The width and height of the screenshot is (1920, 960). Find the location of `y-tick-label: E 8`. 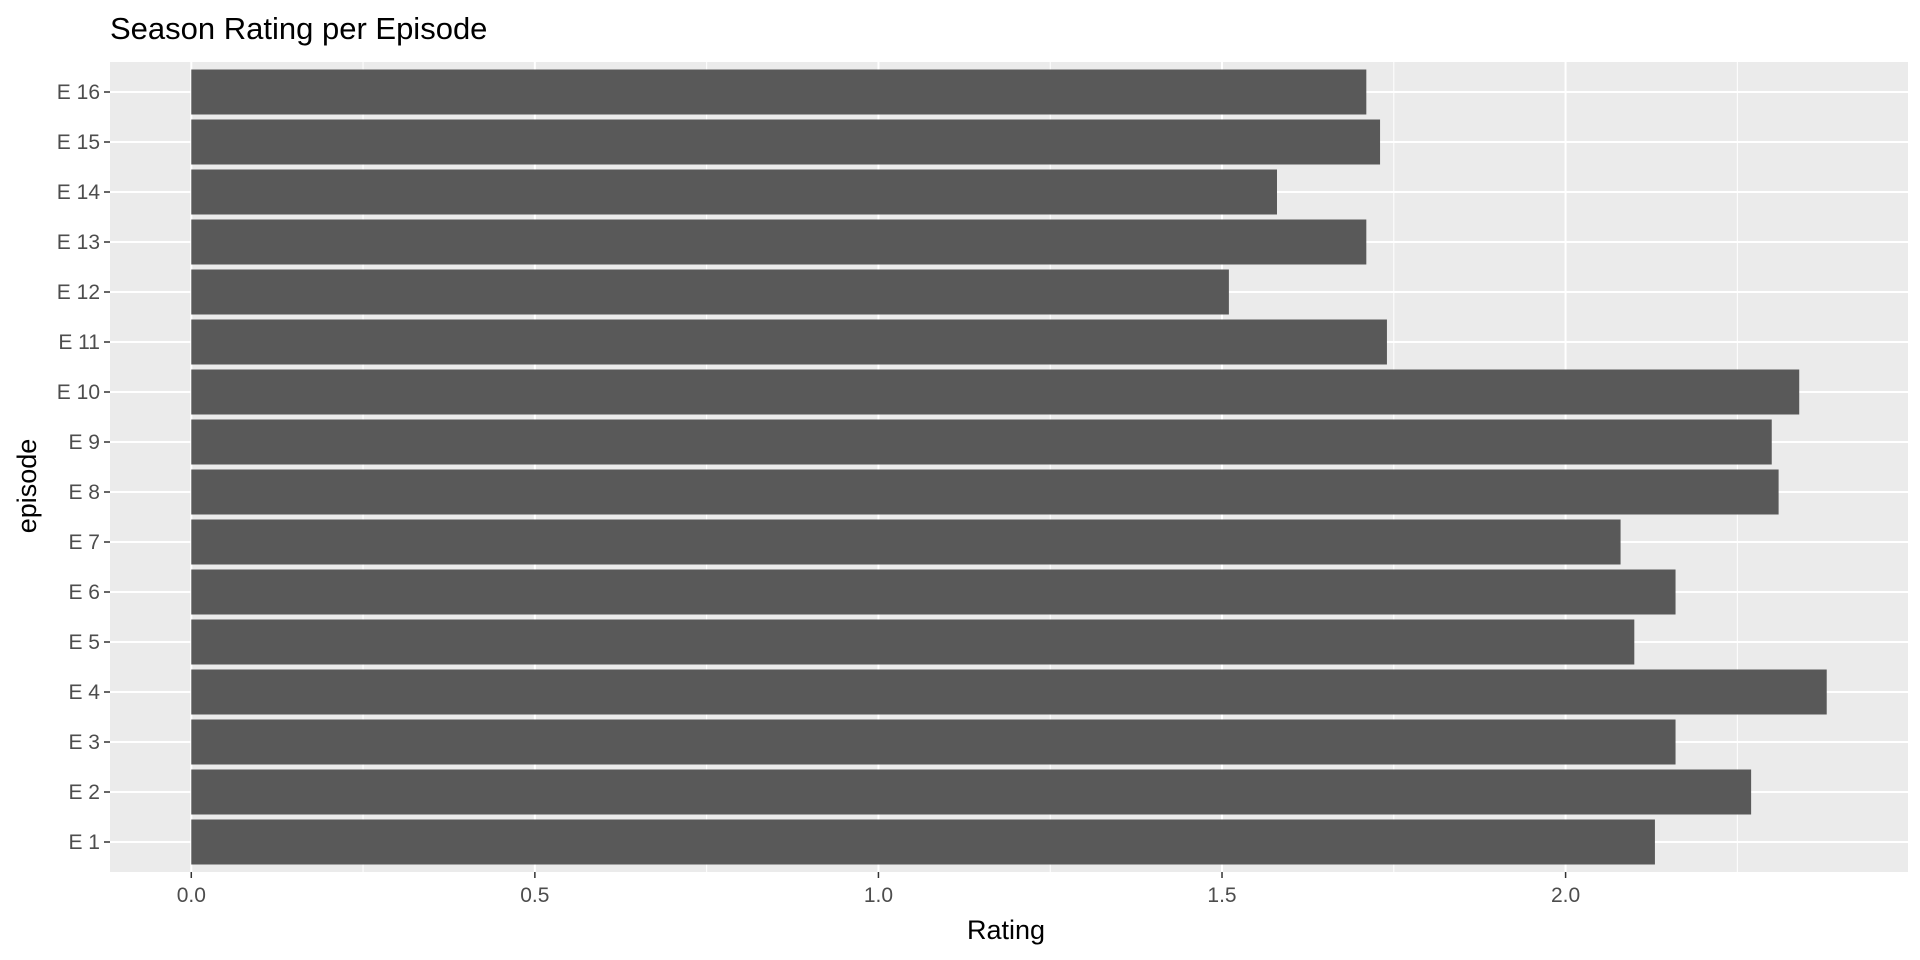

y-tick-label: E 8 is located at coordinates (84, 492).